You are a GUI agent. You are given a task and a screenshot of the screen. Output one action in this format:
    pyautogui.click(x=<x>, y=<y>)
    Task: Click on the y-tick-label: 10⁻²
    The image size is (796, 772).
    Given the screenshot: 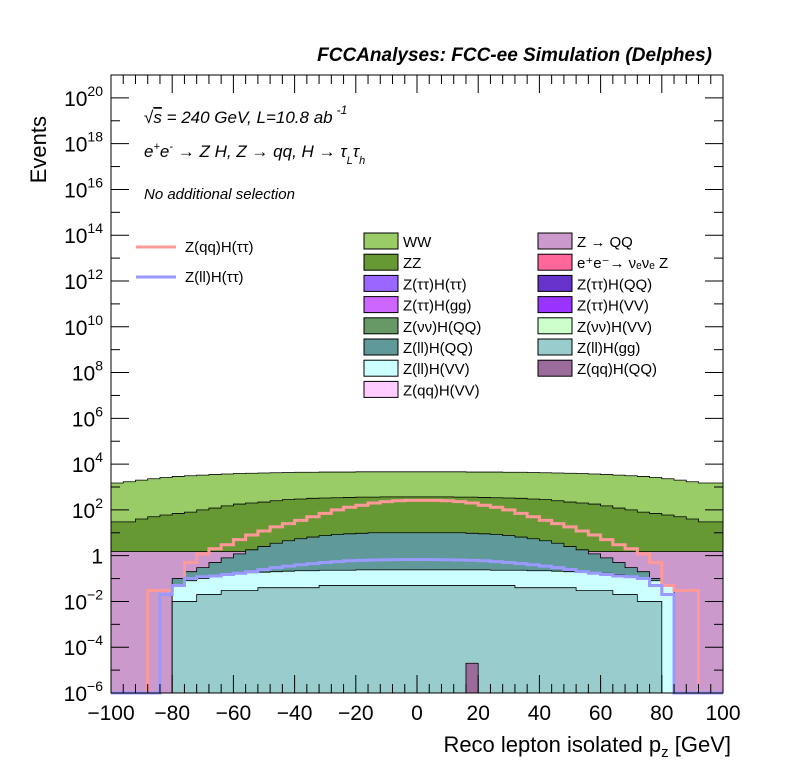 What is the action you would take?
    pyautogui.click(x=84, y=600)
    